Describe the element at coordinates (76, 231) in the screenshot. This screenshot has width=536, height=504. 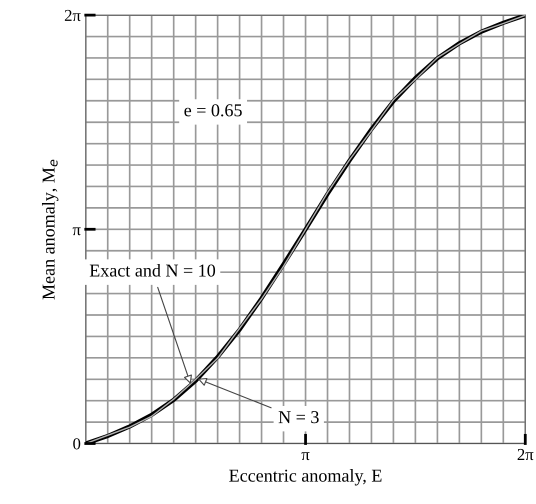
I see `y-tick-label: π` at that location.